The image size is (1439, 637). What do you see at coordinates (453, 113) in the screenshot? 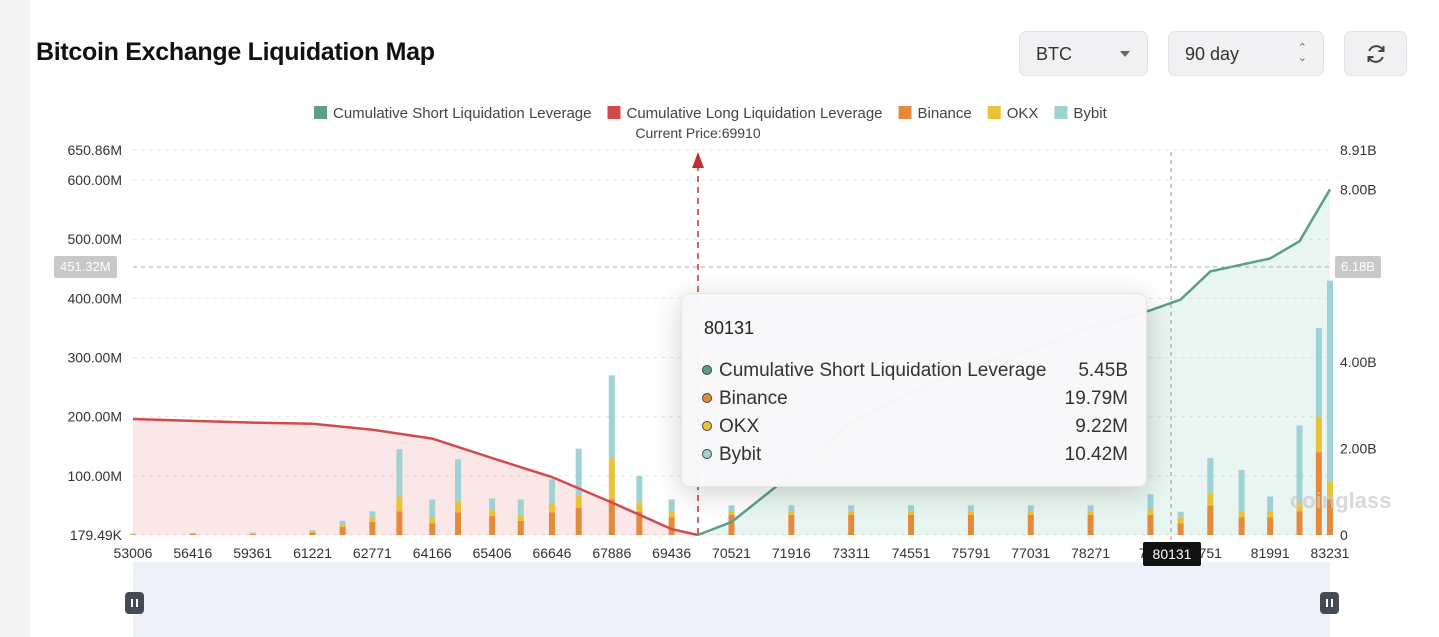
I see `legend-item: Cumulative Short Liquidation Leverage` at bounding box center [453, 113].